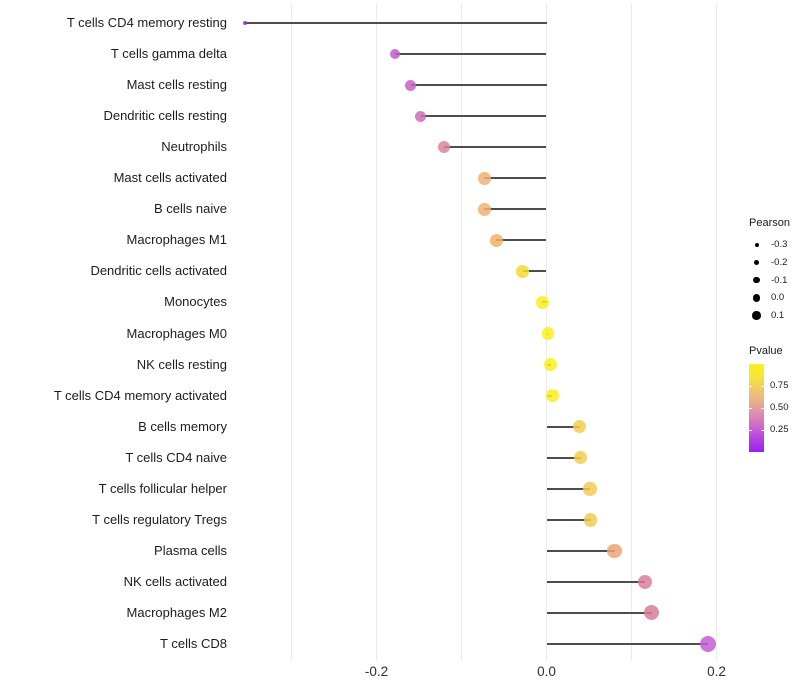 This screenshot has height=700, width=800. Describe the element at coordinates (162, 488) in the screenshot. I see `category-label: T cells follicular helper` at that location.